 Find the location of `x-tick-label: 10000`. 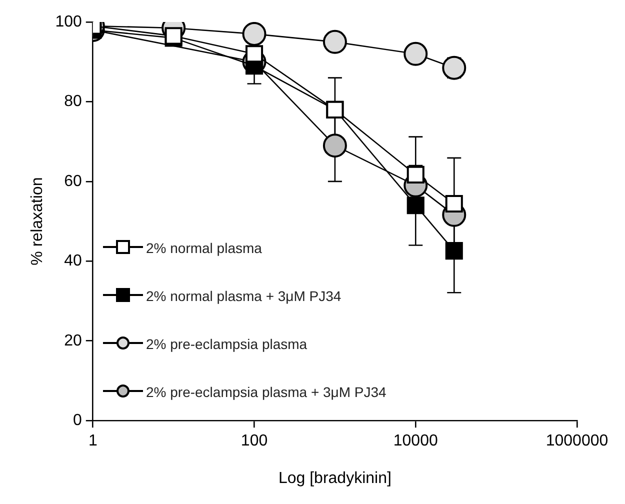

x-tick-label: 10000 is located at coordinates (415, 441).